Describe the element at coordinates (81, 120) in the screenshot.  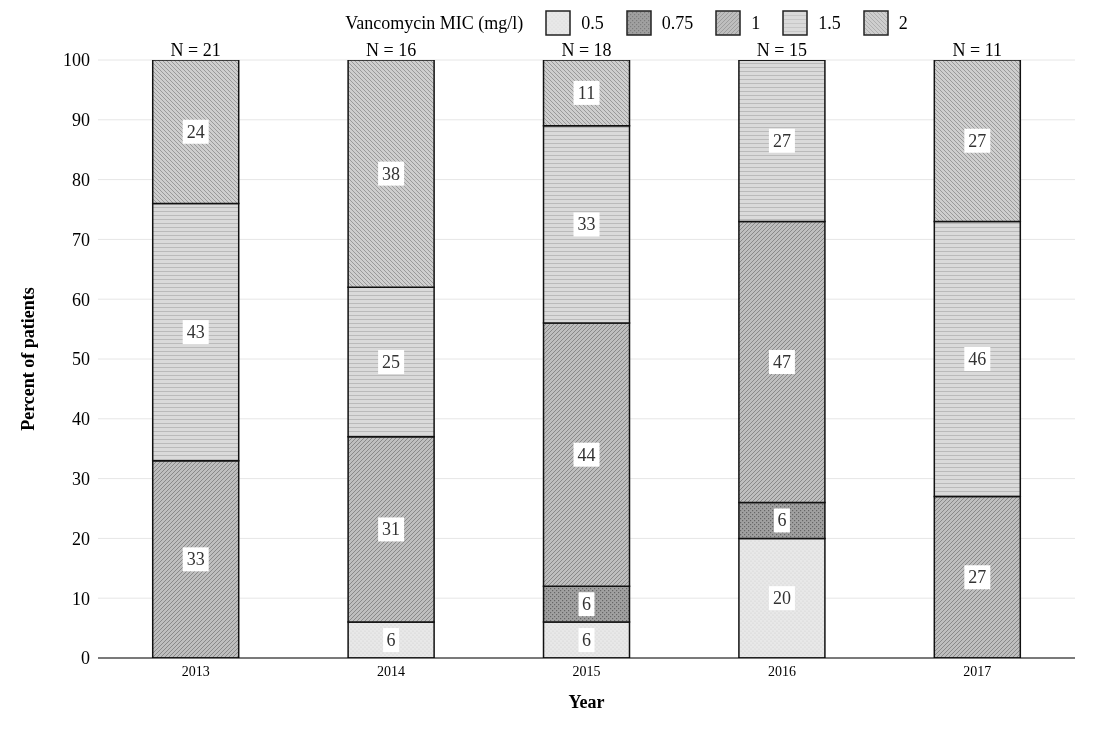
I see `y-tick-label: 90` at that location.